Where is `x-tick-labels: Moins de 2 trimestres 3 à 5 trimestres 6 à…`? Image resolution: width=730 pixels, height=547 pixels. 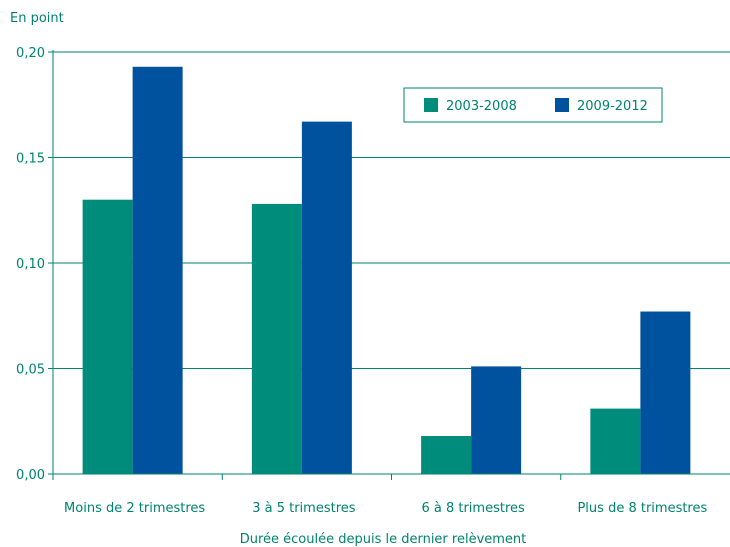 x-tick-labels: Moins de 2 trimestres 3 à 5 trimestres 6 à… is located at coordinates (385, 508).